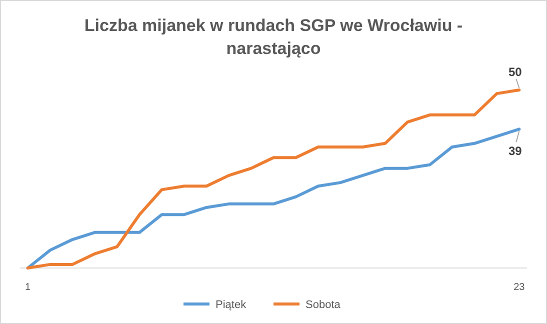  I want to click on legend-label: Sobota, so click(324, 305).